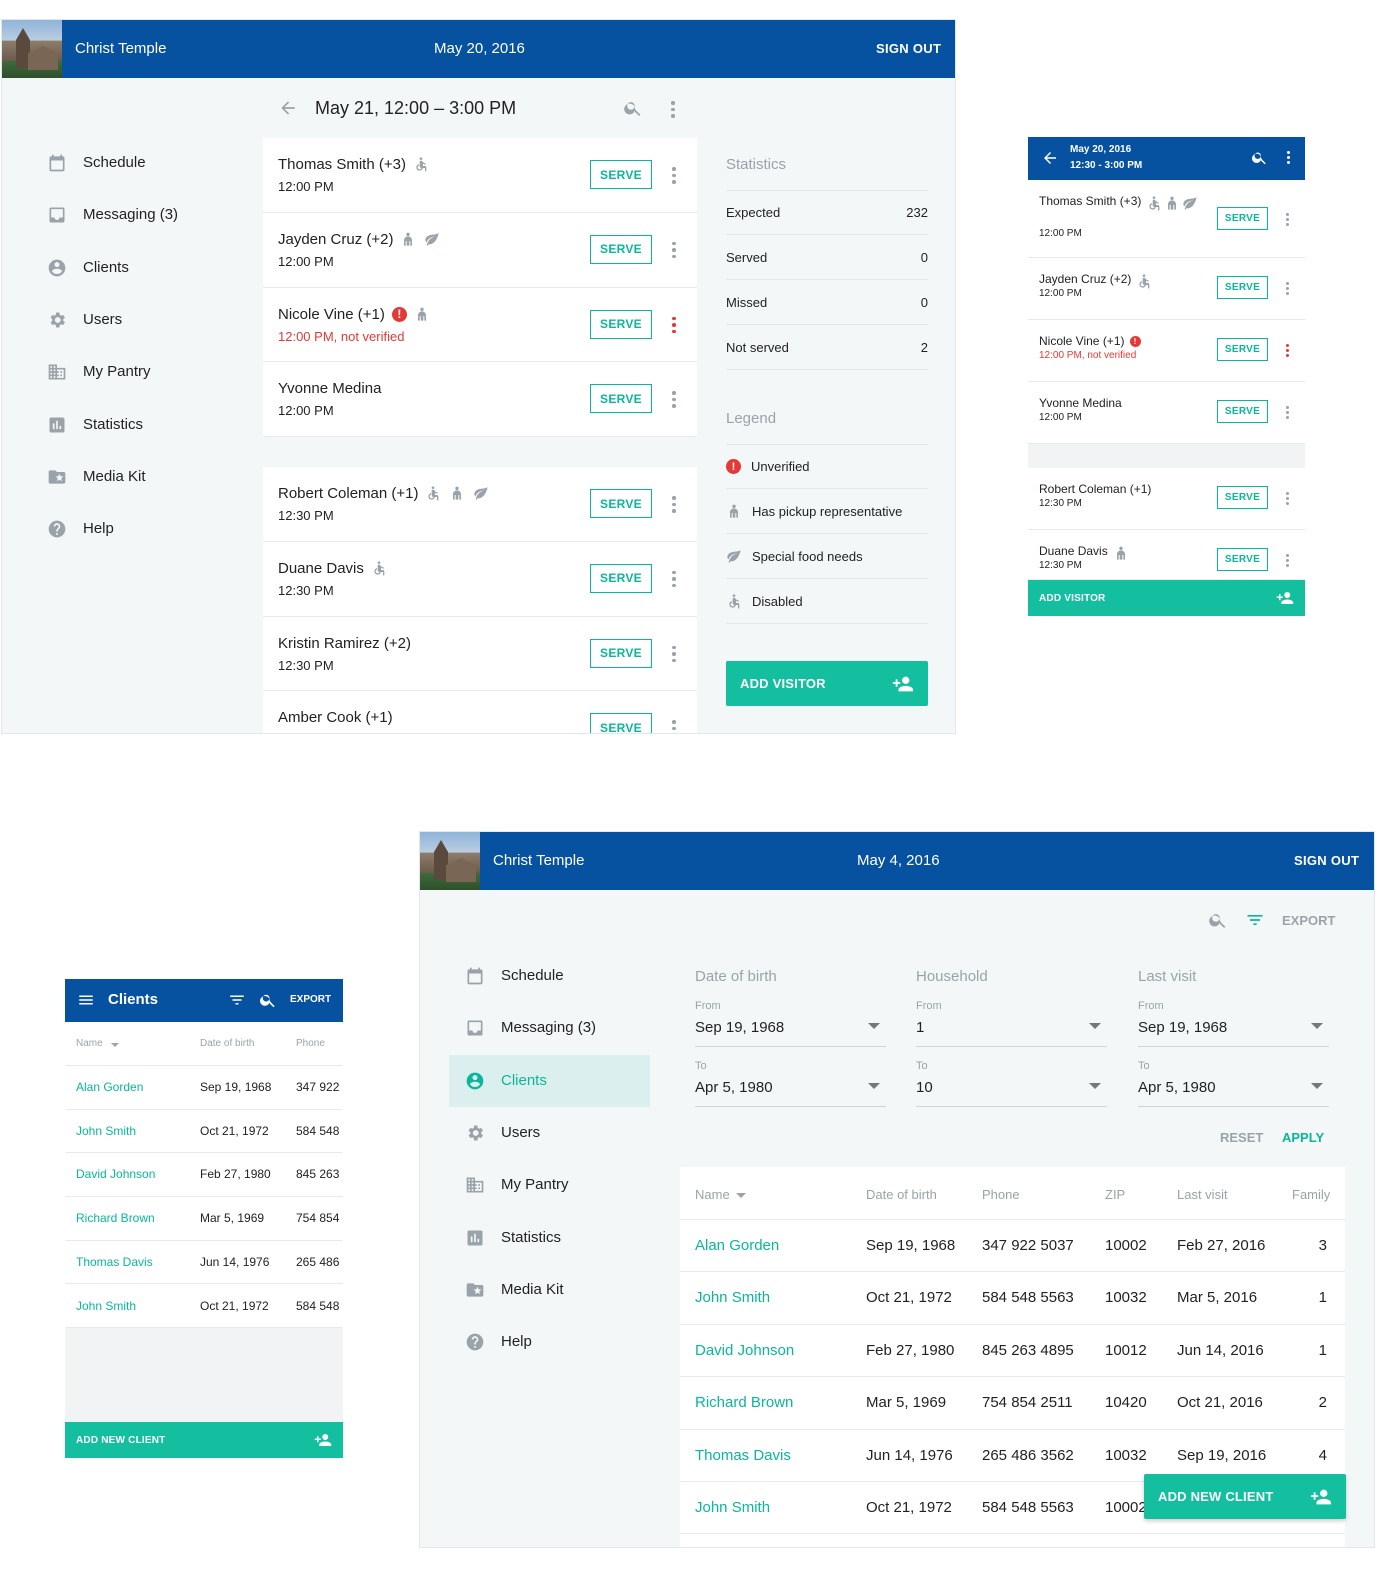 The image size is (1400, 1595). I want to click on export-button: EXPORT, so click(1309, 920).